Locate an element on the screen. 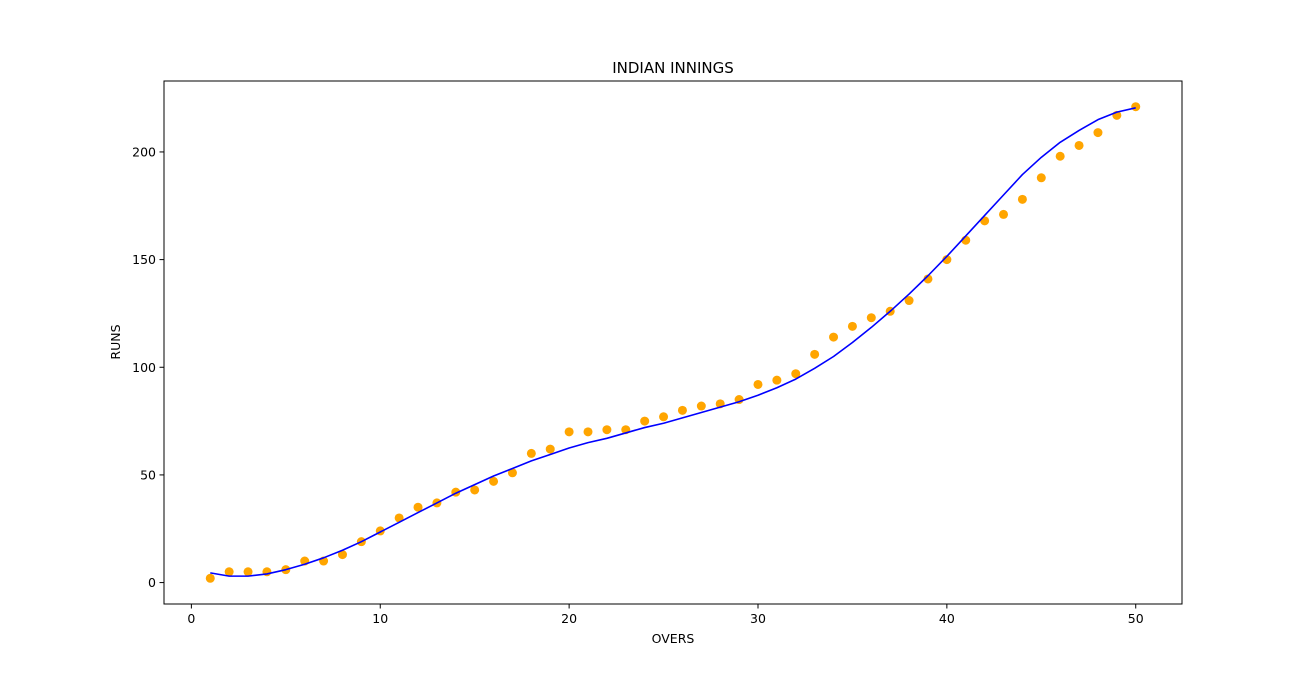 The width and height of the screenshot is (1313, 681). x-tick-label: 20 is located at coordinates (569, 618).